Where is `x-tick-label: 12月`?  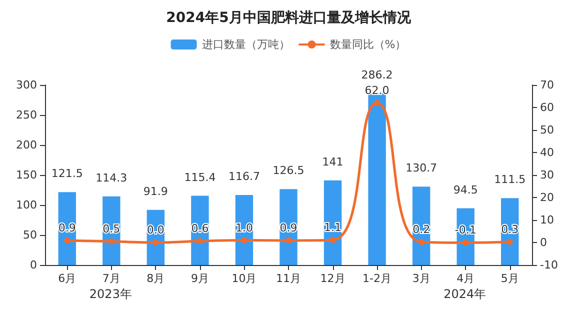 x-tick-label: 12月 is located at coordinates (333, 278).